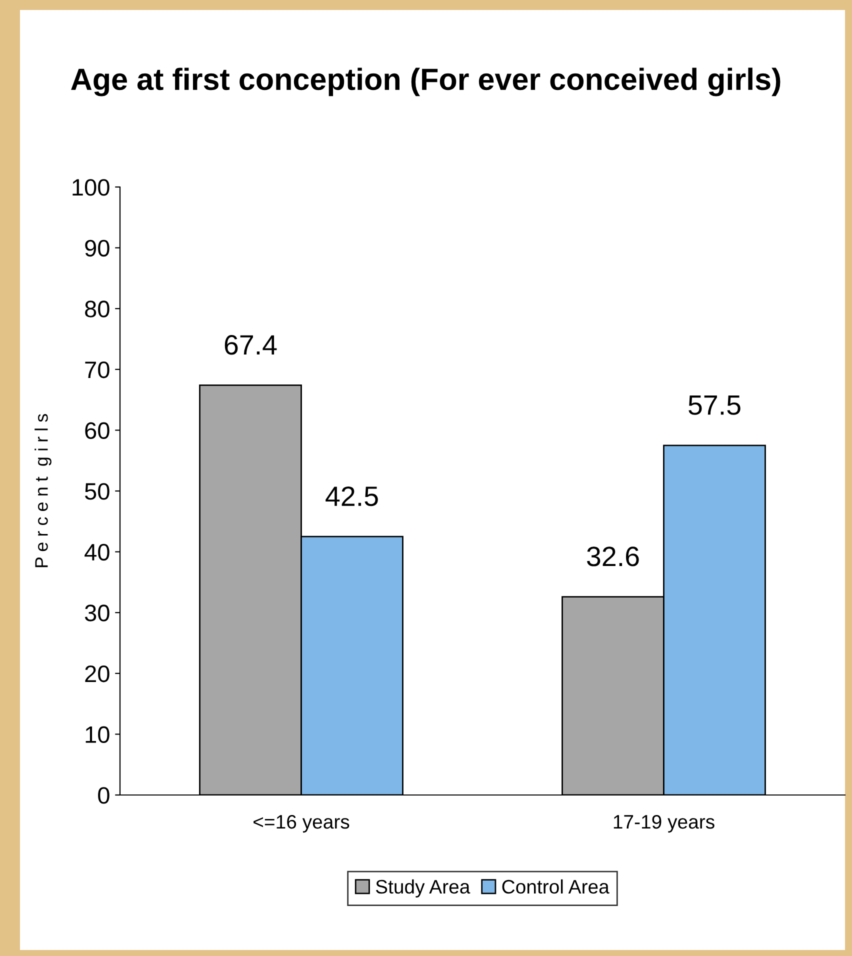 The height and width of the screenshot is (956, 852). Describe the element at coordinates (98, 734) in the screenshot. I see `y-tick-label: 10` at that location.